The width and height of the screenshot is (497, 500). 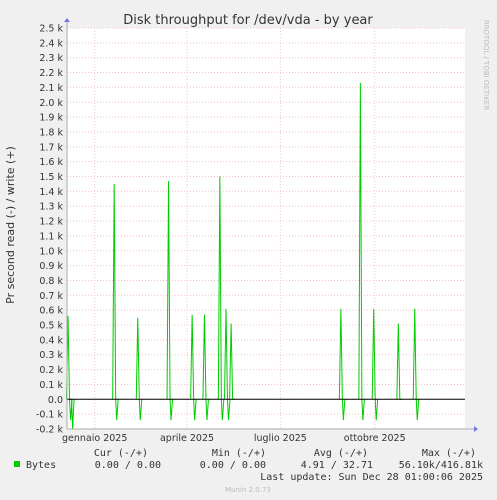 I want to click on y-tick-label: 2.3 k, so click(x=51, y=58).